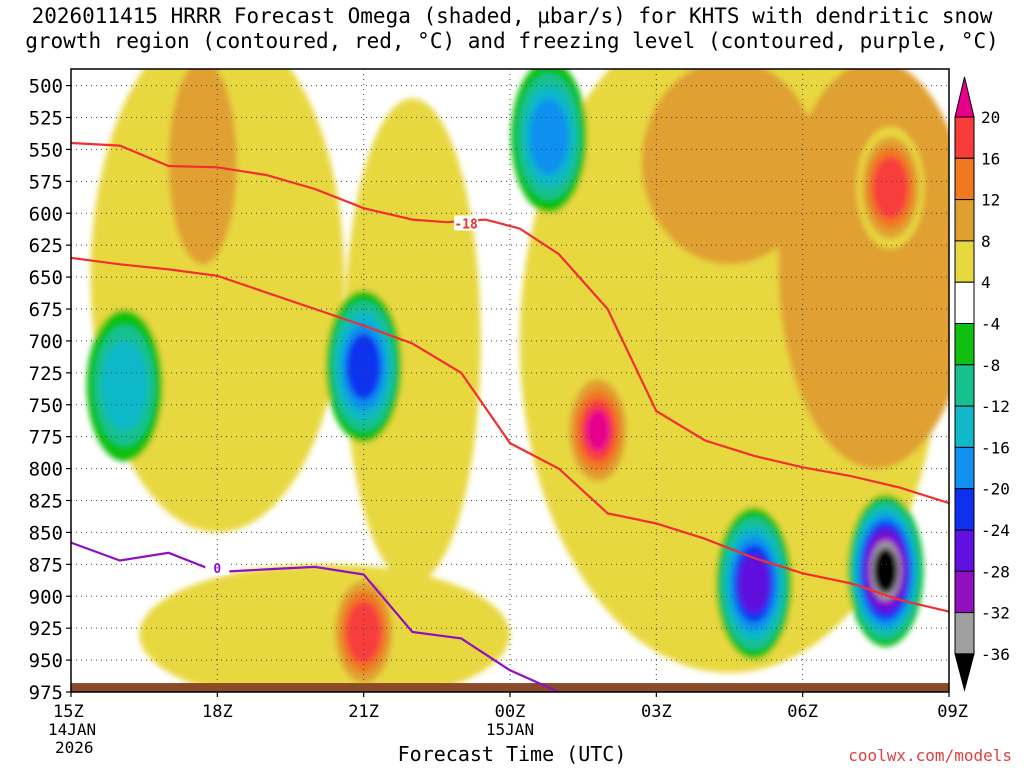 This screenshot has width=1024, height=768. What do you see at coordinates (46, 629) in the screenshot?
I see `y-tick-label: 925` at bounding box center [46, 629].